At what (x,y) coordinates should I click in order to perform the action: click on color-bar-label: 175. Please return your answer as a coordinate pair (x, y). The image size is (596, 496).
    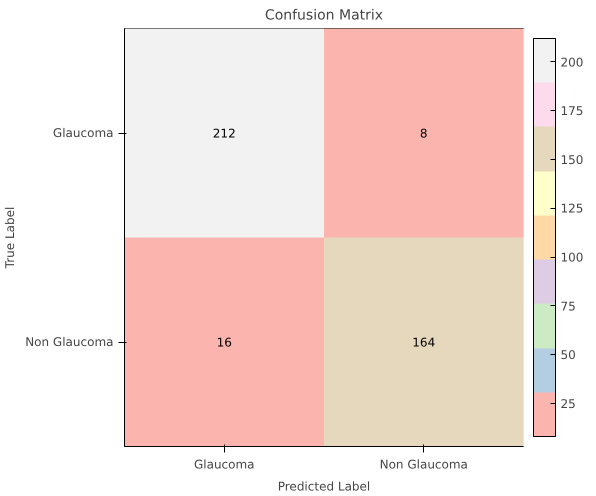
    Looking at the image, I should click on (572, 111).